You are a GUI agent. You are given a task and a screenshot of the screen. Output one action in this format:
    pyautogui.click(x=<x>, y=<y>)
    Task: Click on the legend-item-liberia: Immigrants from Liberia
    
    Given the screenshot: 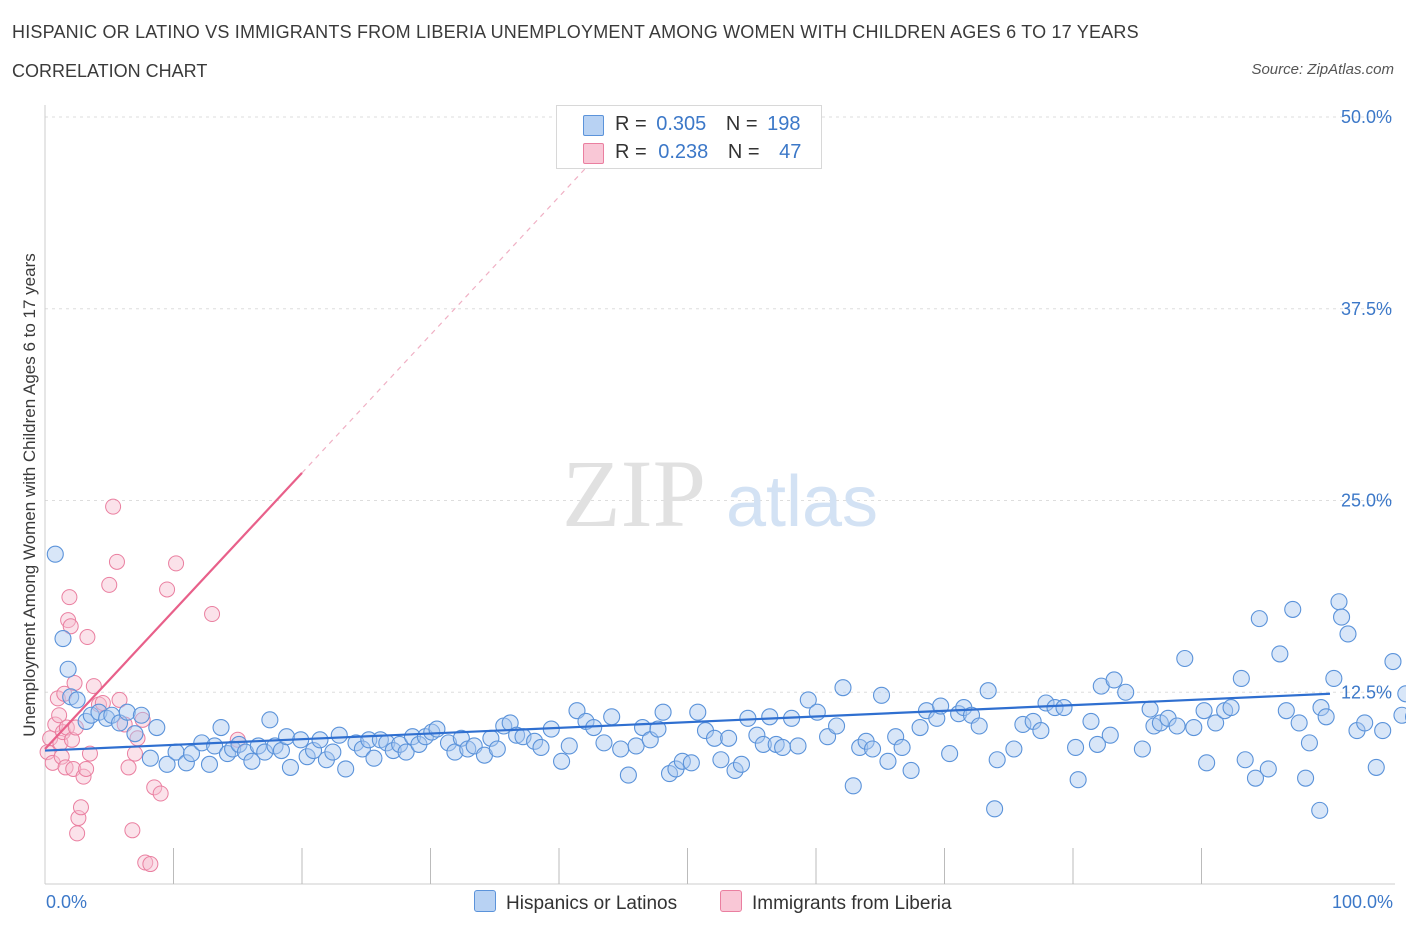 What is the action you would take?
    pyautogui.click(x=836, y=902)
    